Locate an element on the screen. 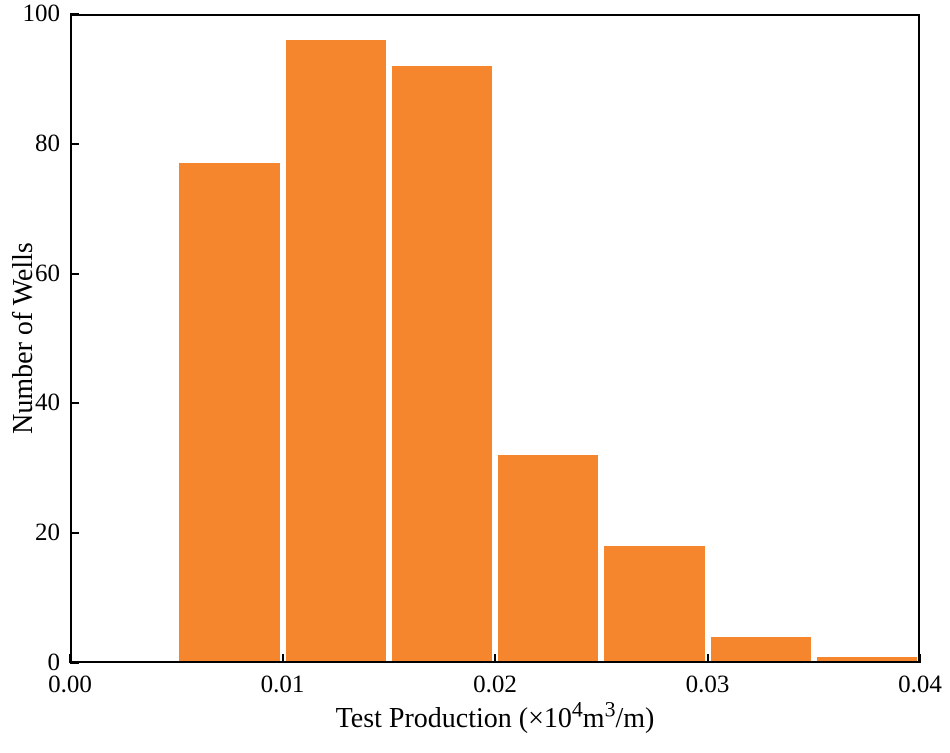 The image size is (950, 753). x-axis-label-mid: m is located at coordinates (593, 718).